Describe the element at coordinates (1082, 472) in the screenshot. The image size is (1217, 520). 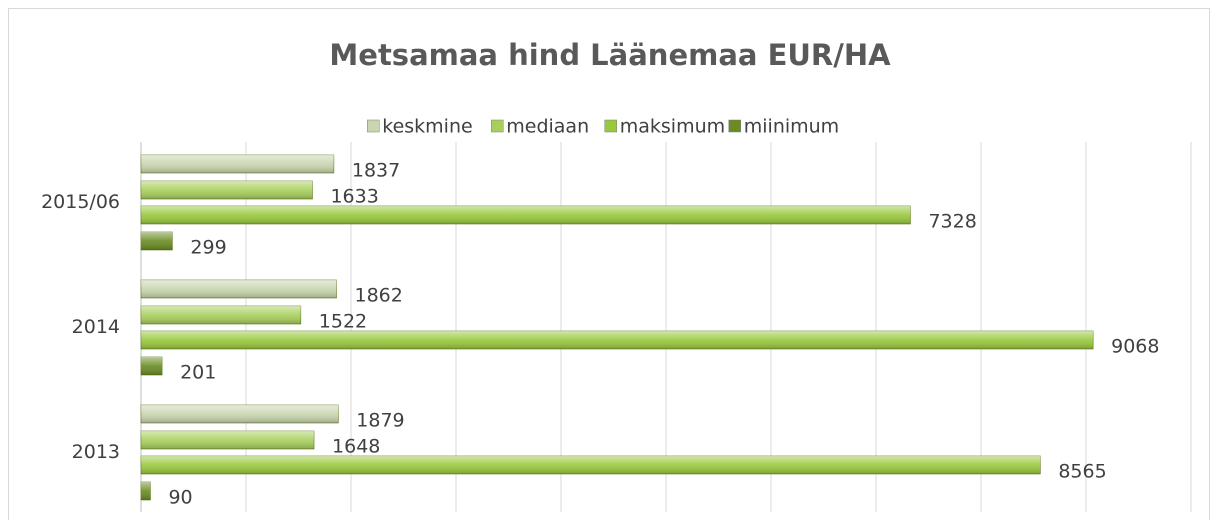
I see `data-label: 8565` at that location.